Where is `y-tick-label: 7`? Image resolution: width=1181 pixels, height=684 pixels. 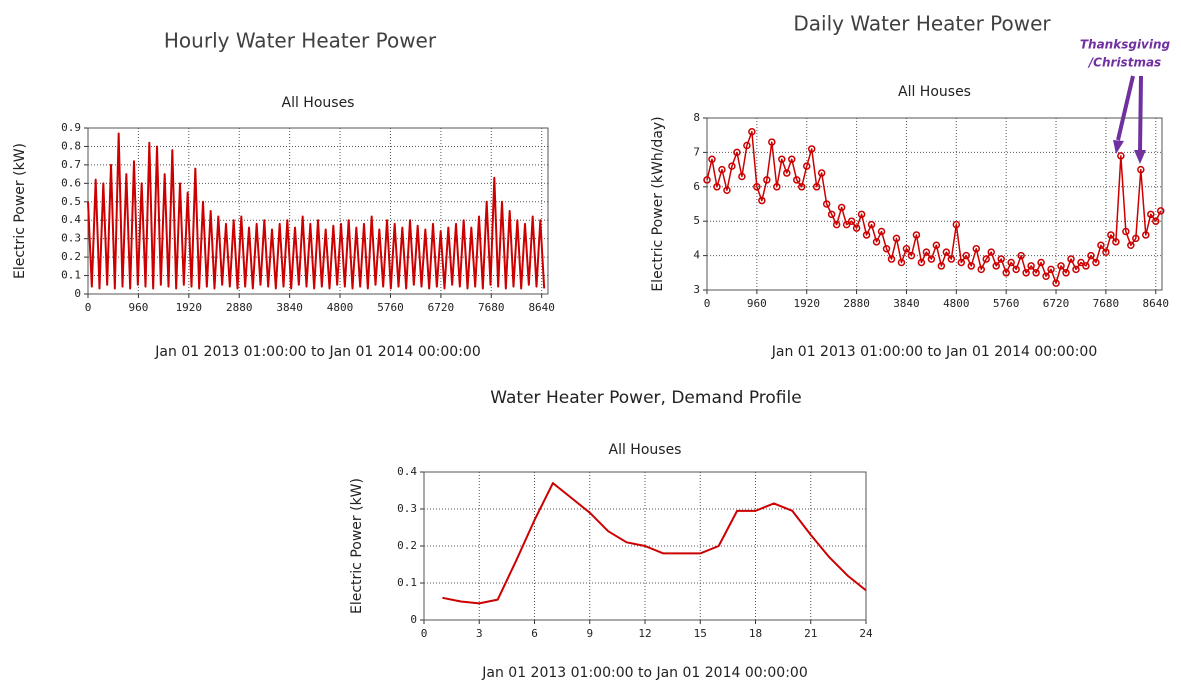
y-tick-label: 7 is located at coordinates (696, 151).